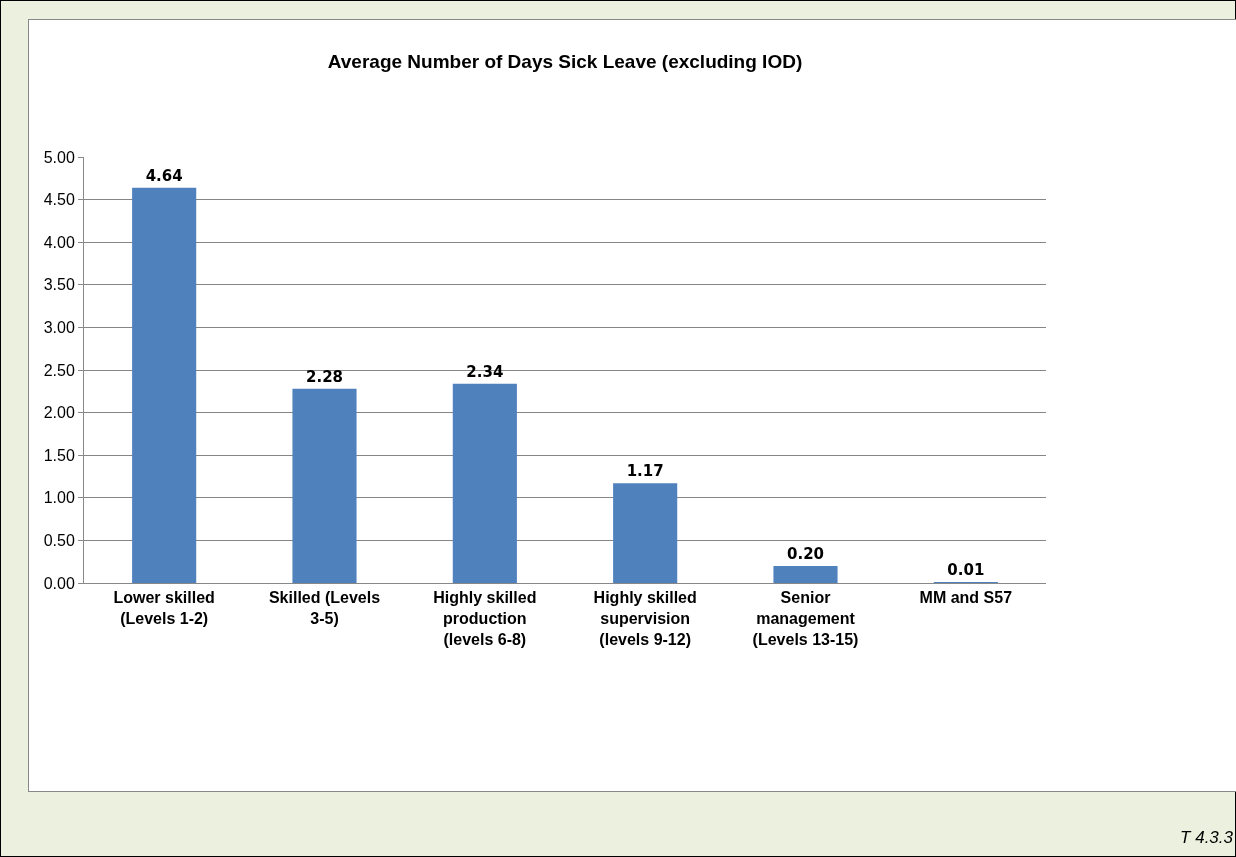 This screenshot has width=1236, height=857. What do you see at coordinates (59, 413) in the screenshot?
I see `y-tick-label: 2.00` at bounding box center [59, 413].